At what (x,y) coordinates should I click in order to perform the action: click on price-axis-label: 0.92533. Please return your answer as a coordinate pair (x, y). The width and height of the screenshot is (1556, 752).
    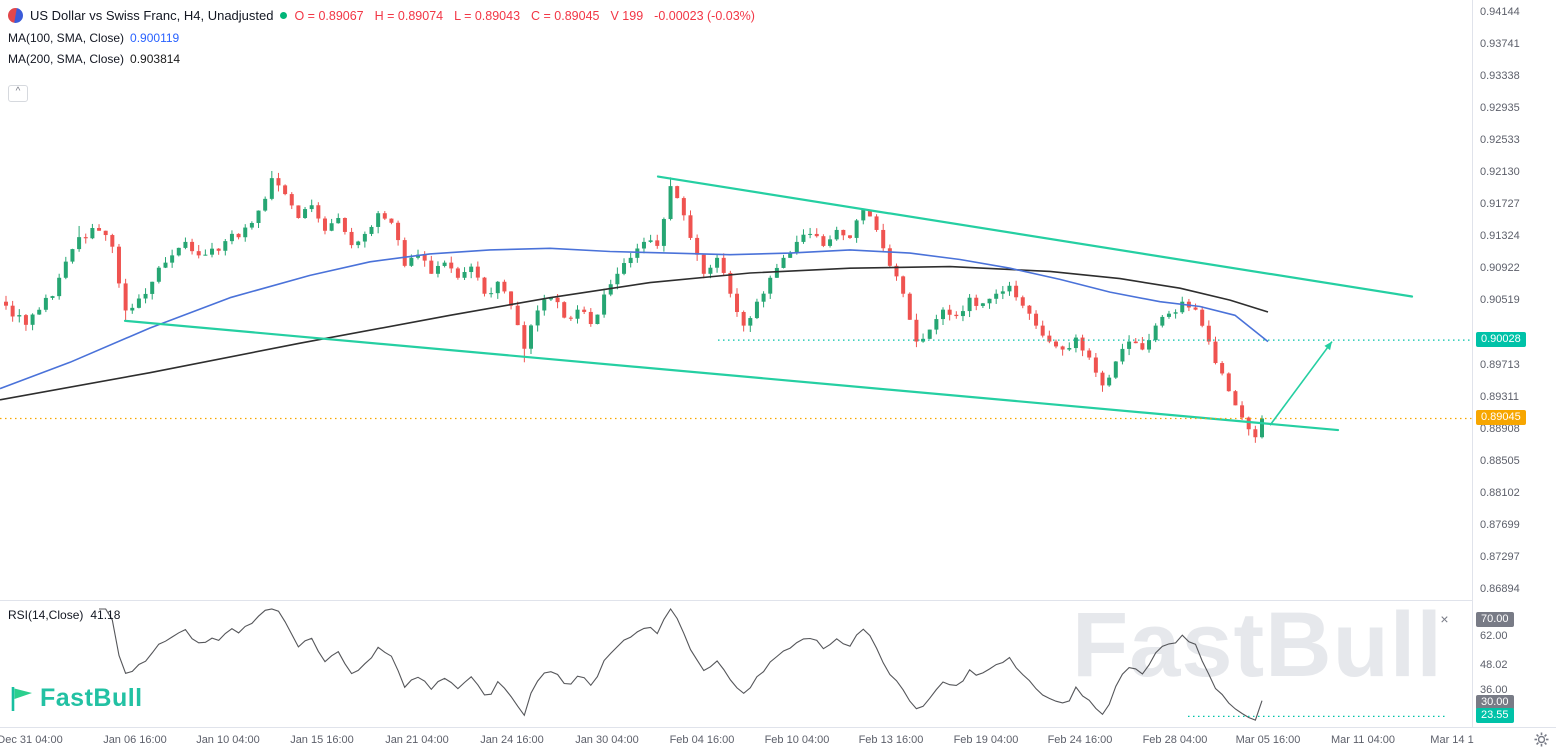
    Looking at the image, I should click on (1500, 139).